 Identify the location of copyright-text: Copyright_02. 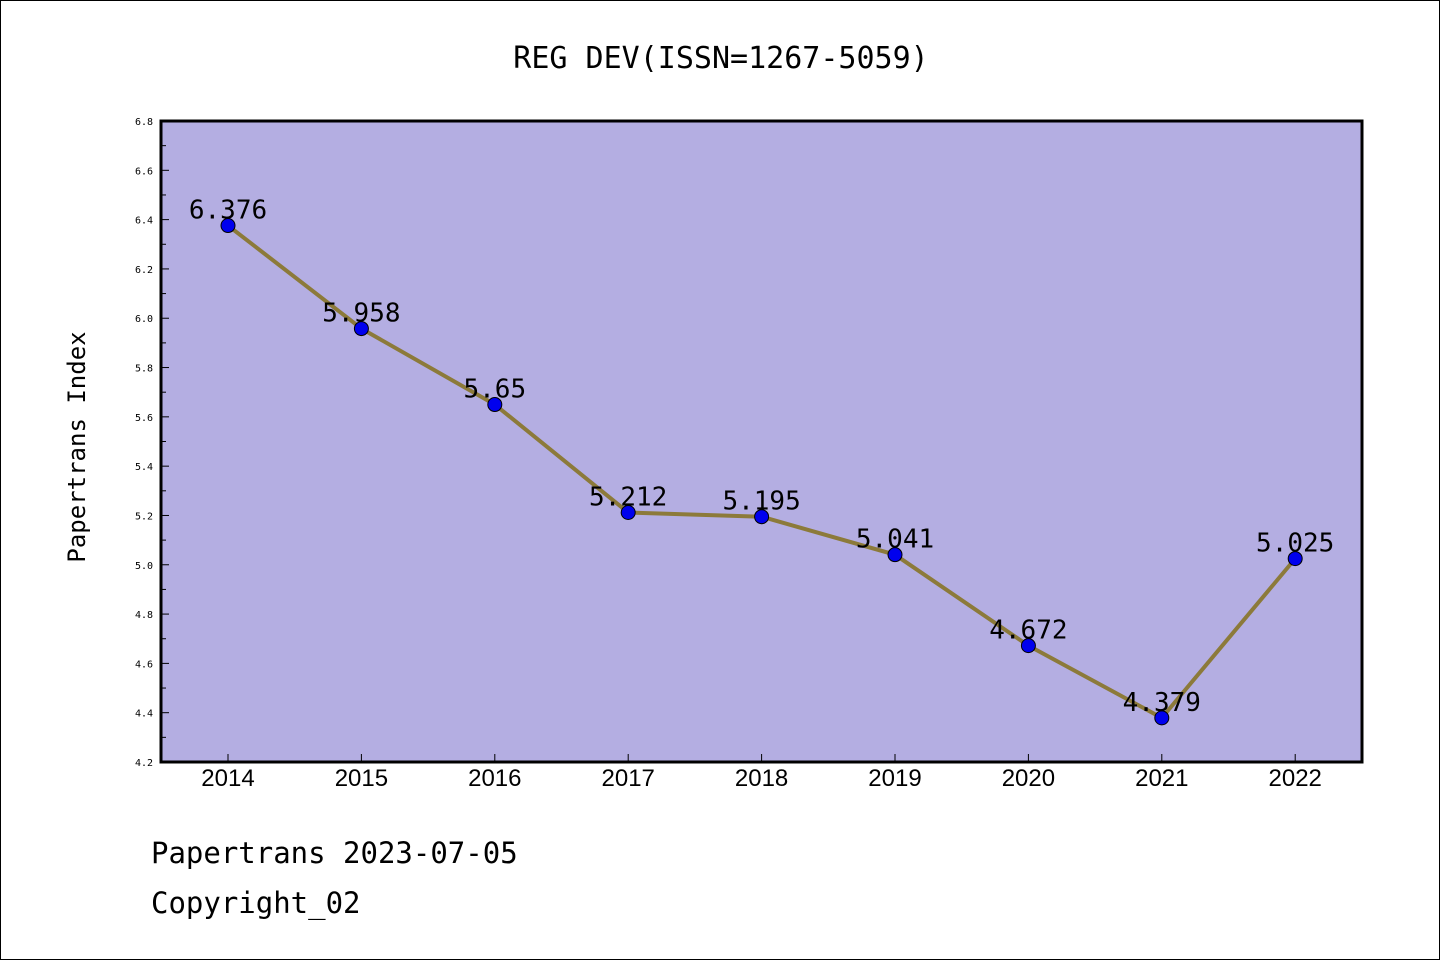
(256, 903).